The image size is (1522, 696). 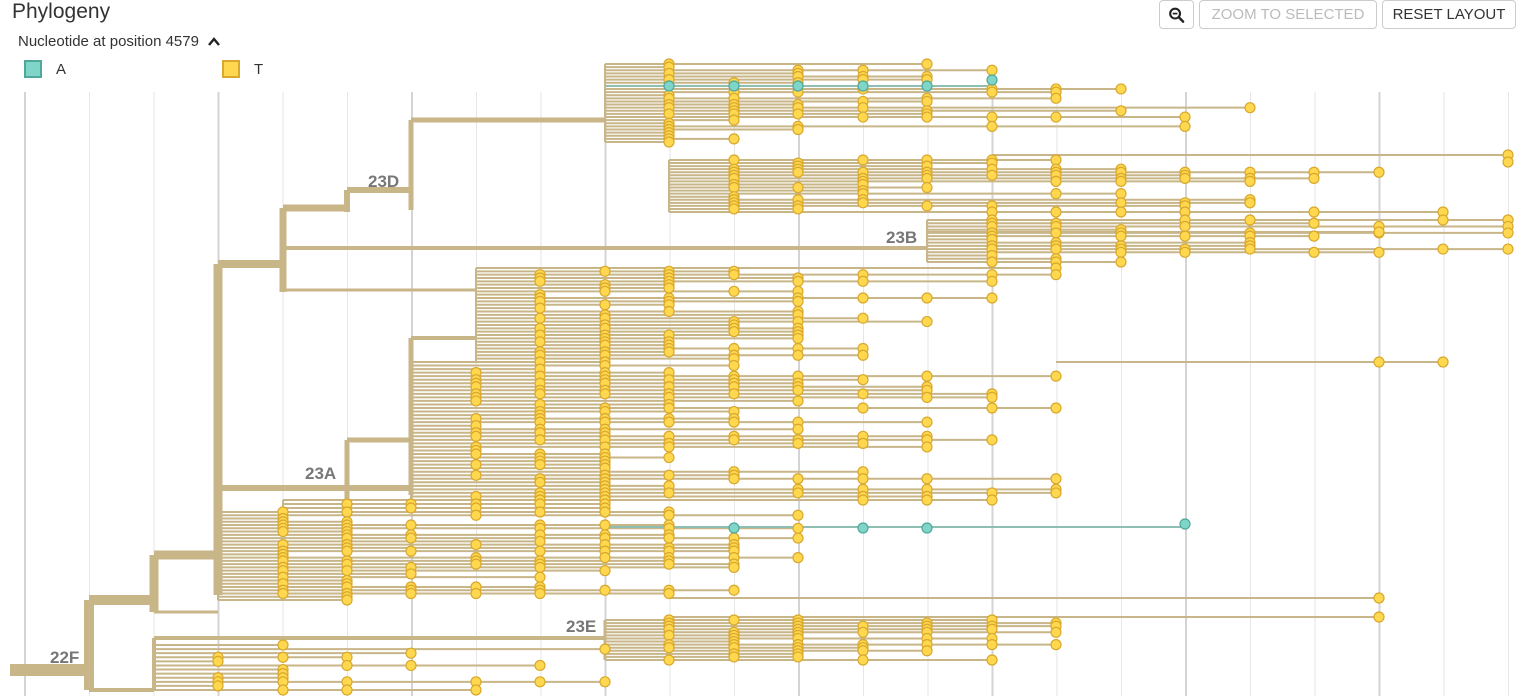 What do you see at coordinates (1449, 14) in the screenshot?
I see `reset-layout-button: RESET LAYOUT` at bounding box center [1449, 14].